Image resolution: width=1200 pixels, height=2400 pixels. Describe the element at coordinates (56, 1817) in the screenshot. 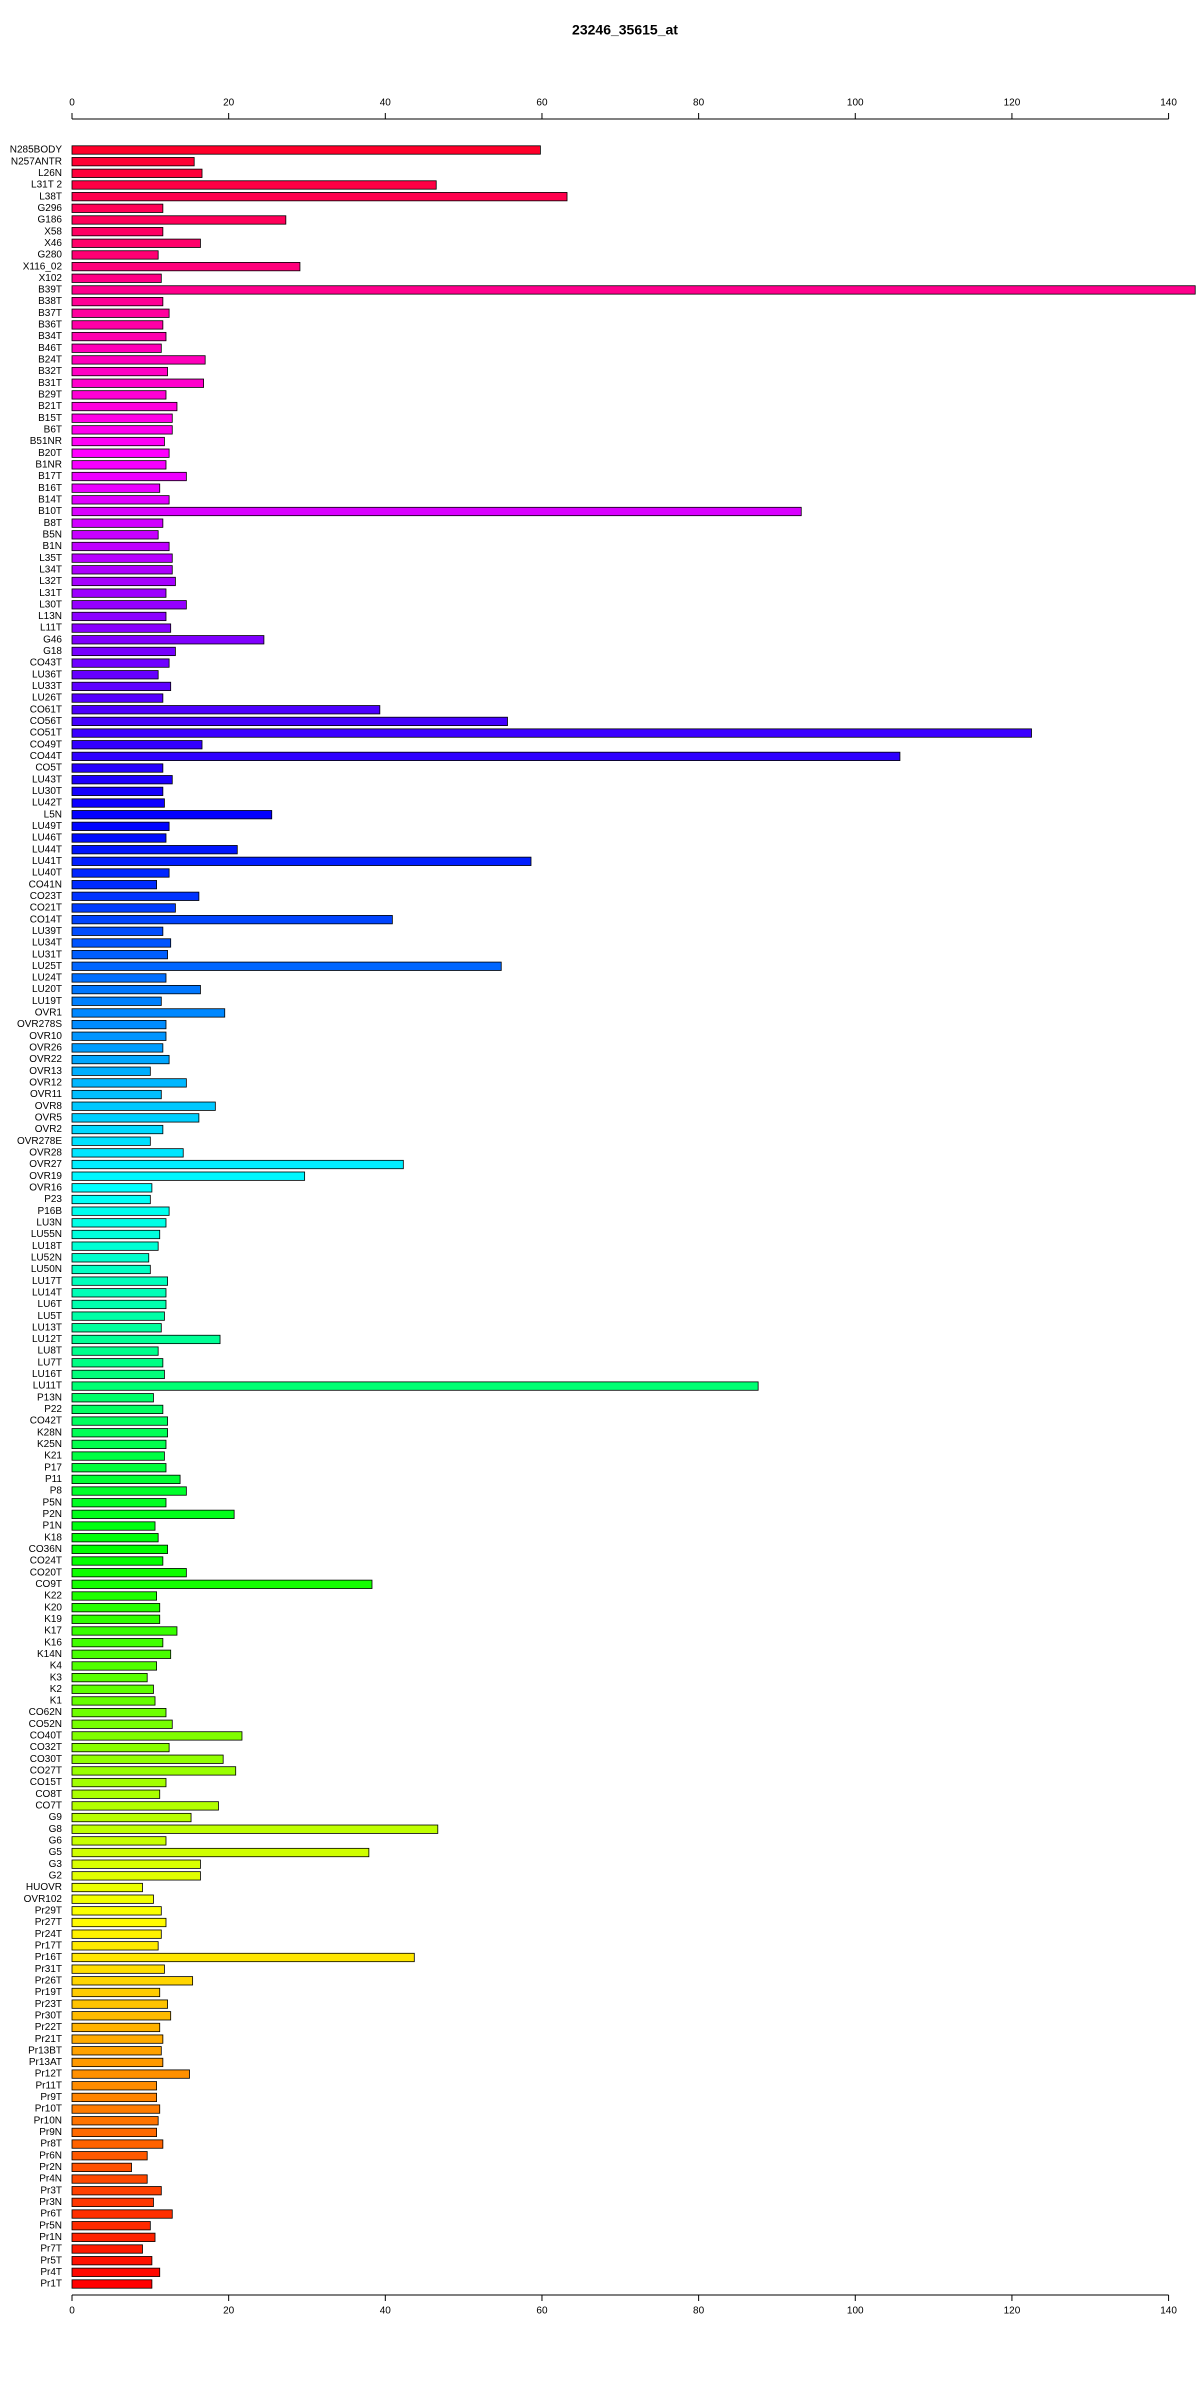

I see `y-tick-label: G9` at that location.